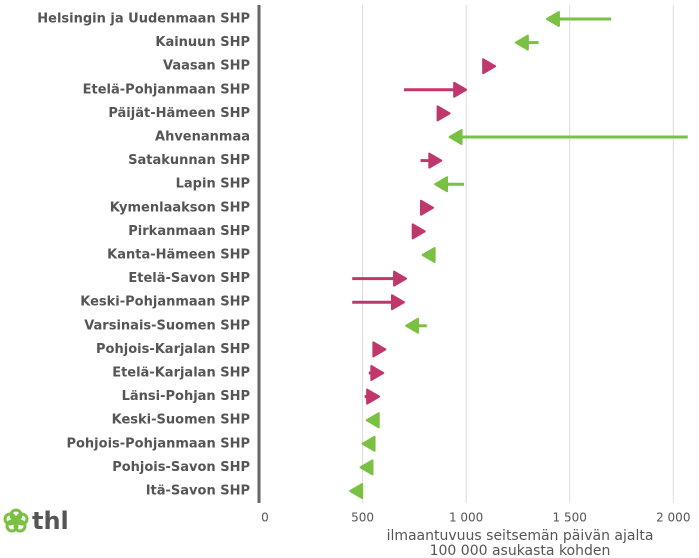 The image size is (699, 558). I want to click on y-tick-label: Päijät-Hämeen SHP, so click(179, 113).